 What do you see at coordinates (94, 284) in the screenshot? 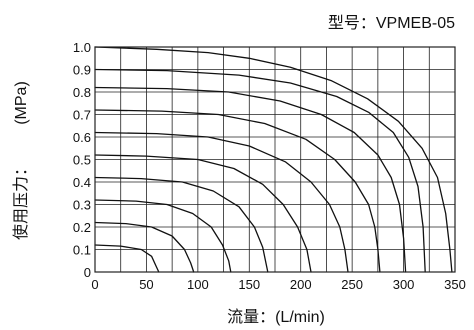
I see `x-tick-label: 0` at bounding box center [94, 284].